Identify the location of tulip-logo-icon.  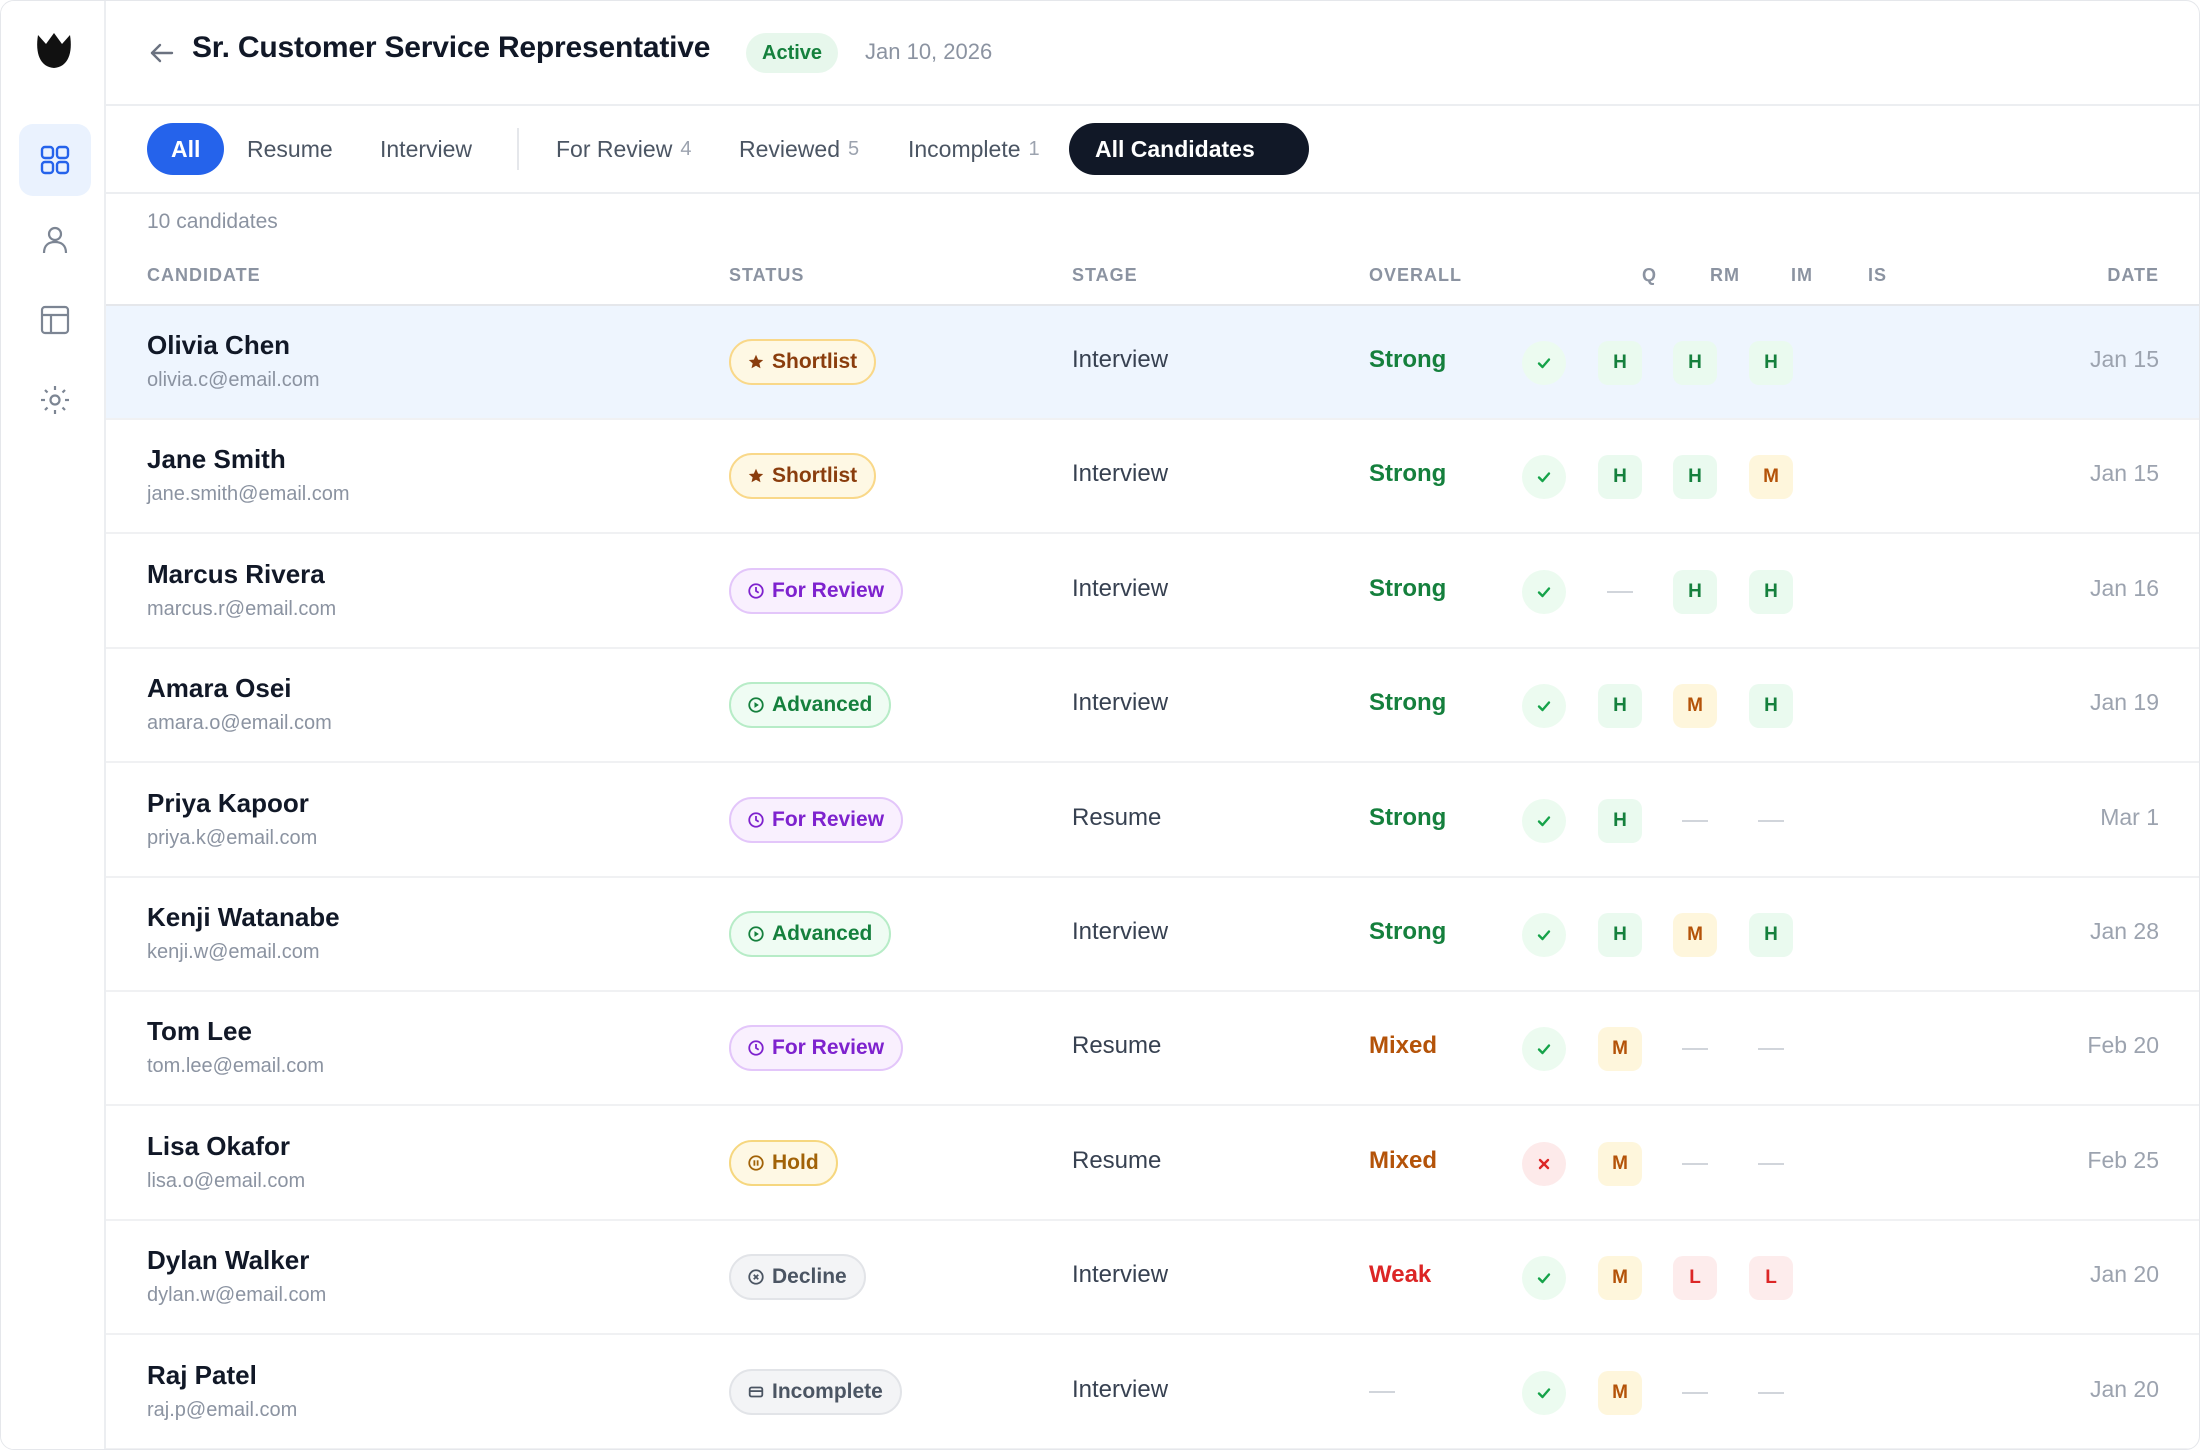
(54, 51).